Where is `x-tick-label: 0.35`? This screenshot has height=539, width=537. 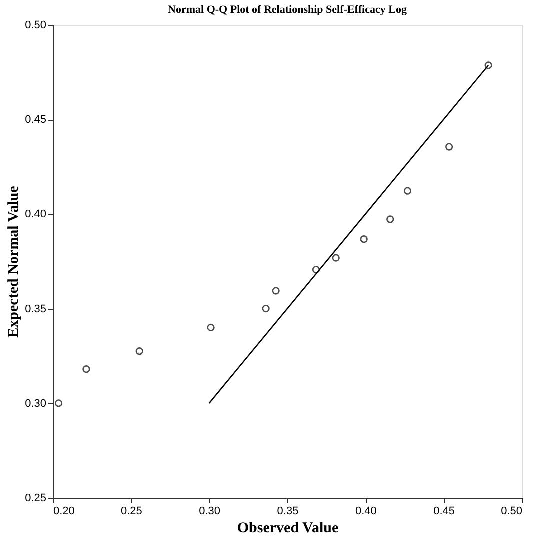 x-tick-label: 0.35 is located at coordinates (288, 512).